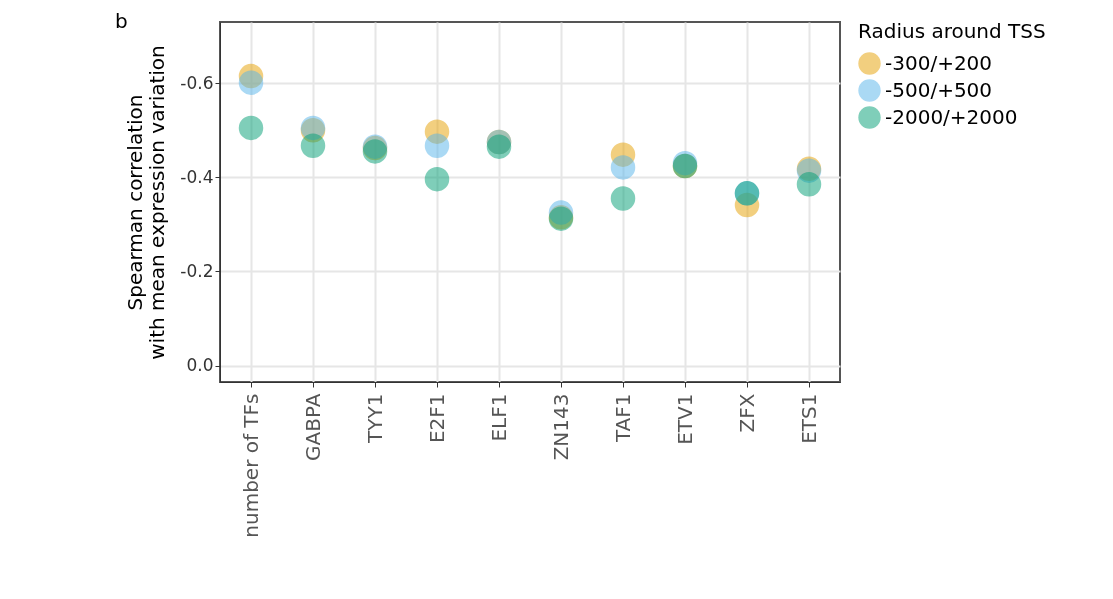 The height and width of the screenshot is (599, 1113). What do you see at coordinates (808, 418) in the screenshot?
I see `x-tick-label: ETS1` at bounding box center [808, 418].